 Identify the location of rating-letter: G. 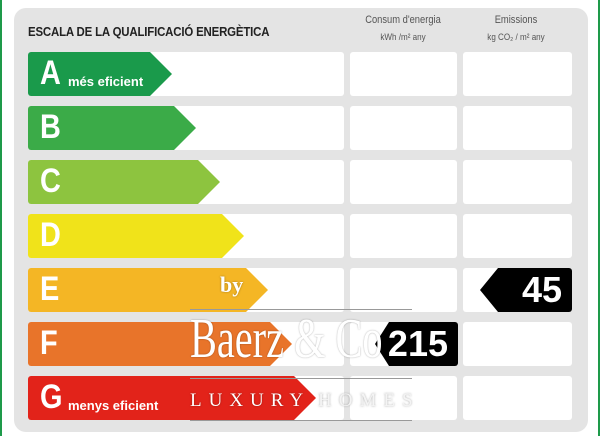
(51, 397).